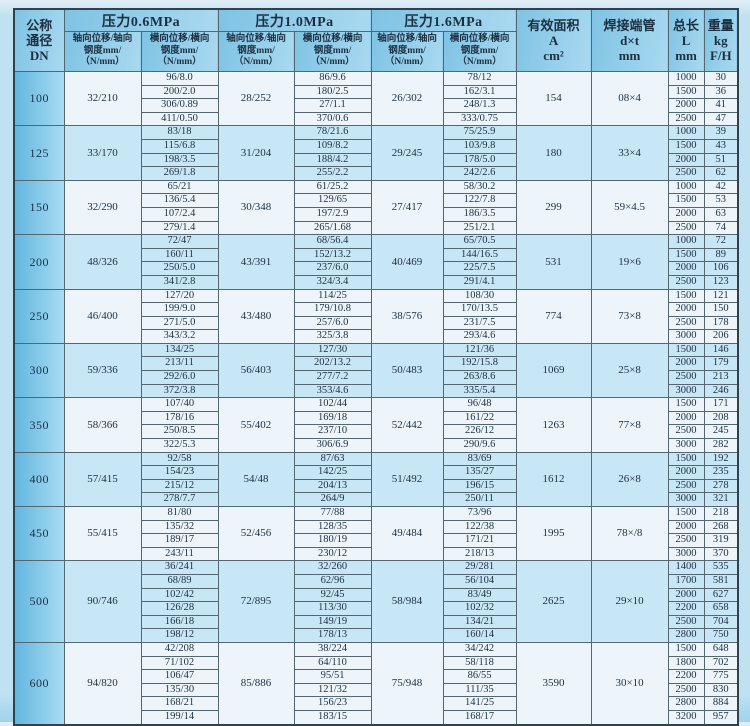  What do you see at coordinates (721, 40) in the screenshot?
I see `header-weight: 重量 kg F/H` at bounding box center [721, 40].